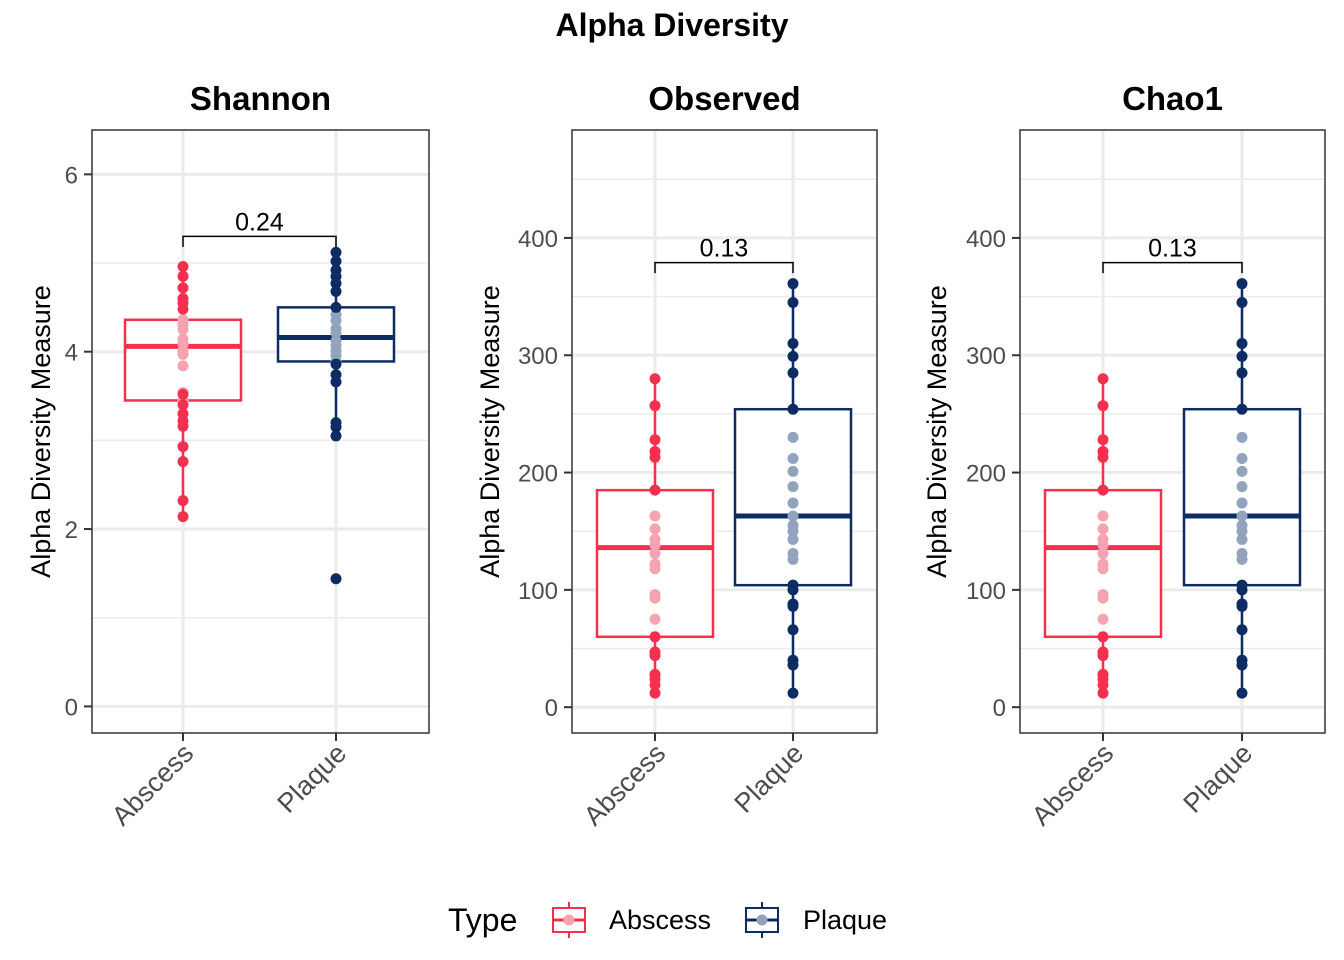 Image resolution: width=1344 pixels, height=960 pixels. I want to click on panel-title: Shannon, so click(260, 98).